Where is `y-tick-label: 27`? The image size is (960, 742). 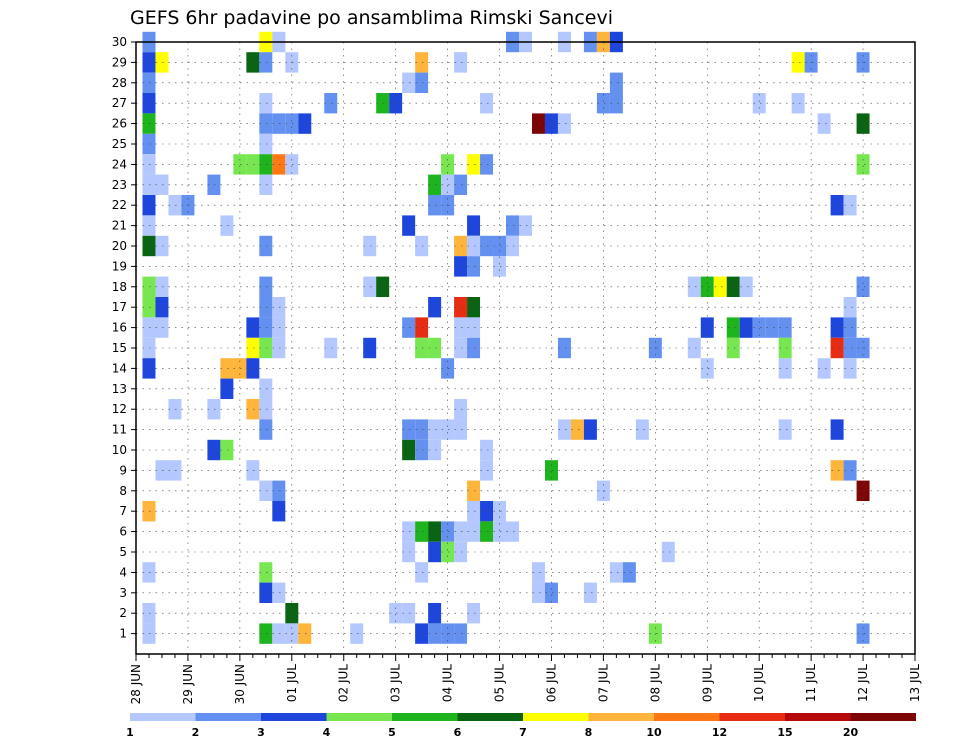
y-tick-label: 27 is located at coordinates (119, 103).